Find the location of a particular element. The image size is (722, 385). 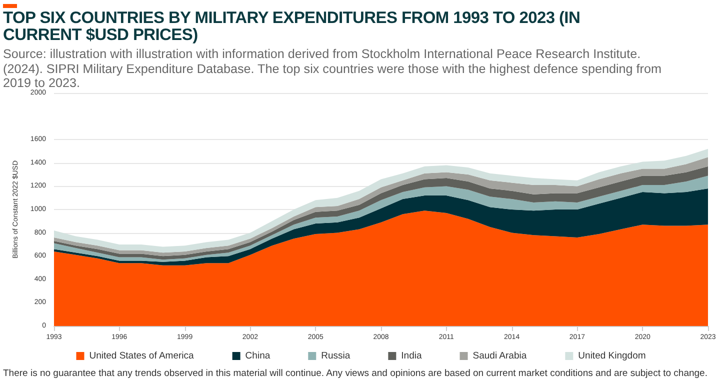

legend-label: United States of America is located at coordinates (142, 356).